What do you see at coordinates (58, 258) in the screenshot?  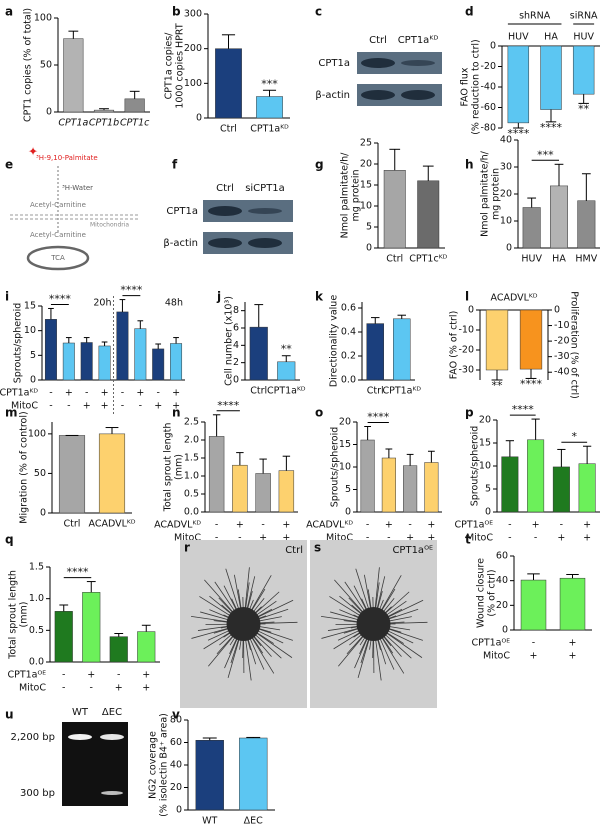 I see `tca-cycle` at bounding box center [58, 258].